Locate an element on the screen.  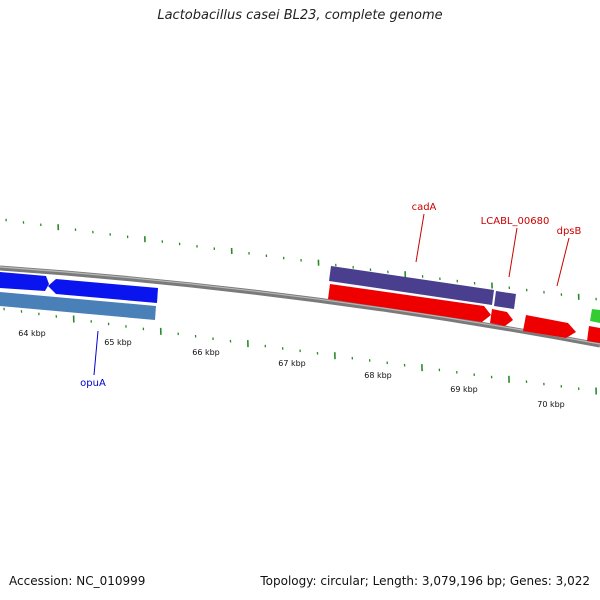
scale-label-66kbp: 66 kbp is located at coordinates (206, 352).